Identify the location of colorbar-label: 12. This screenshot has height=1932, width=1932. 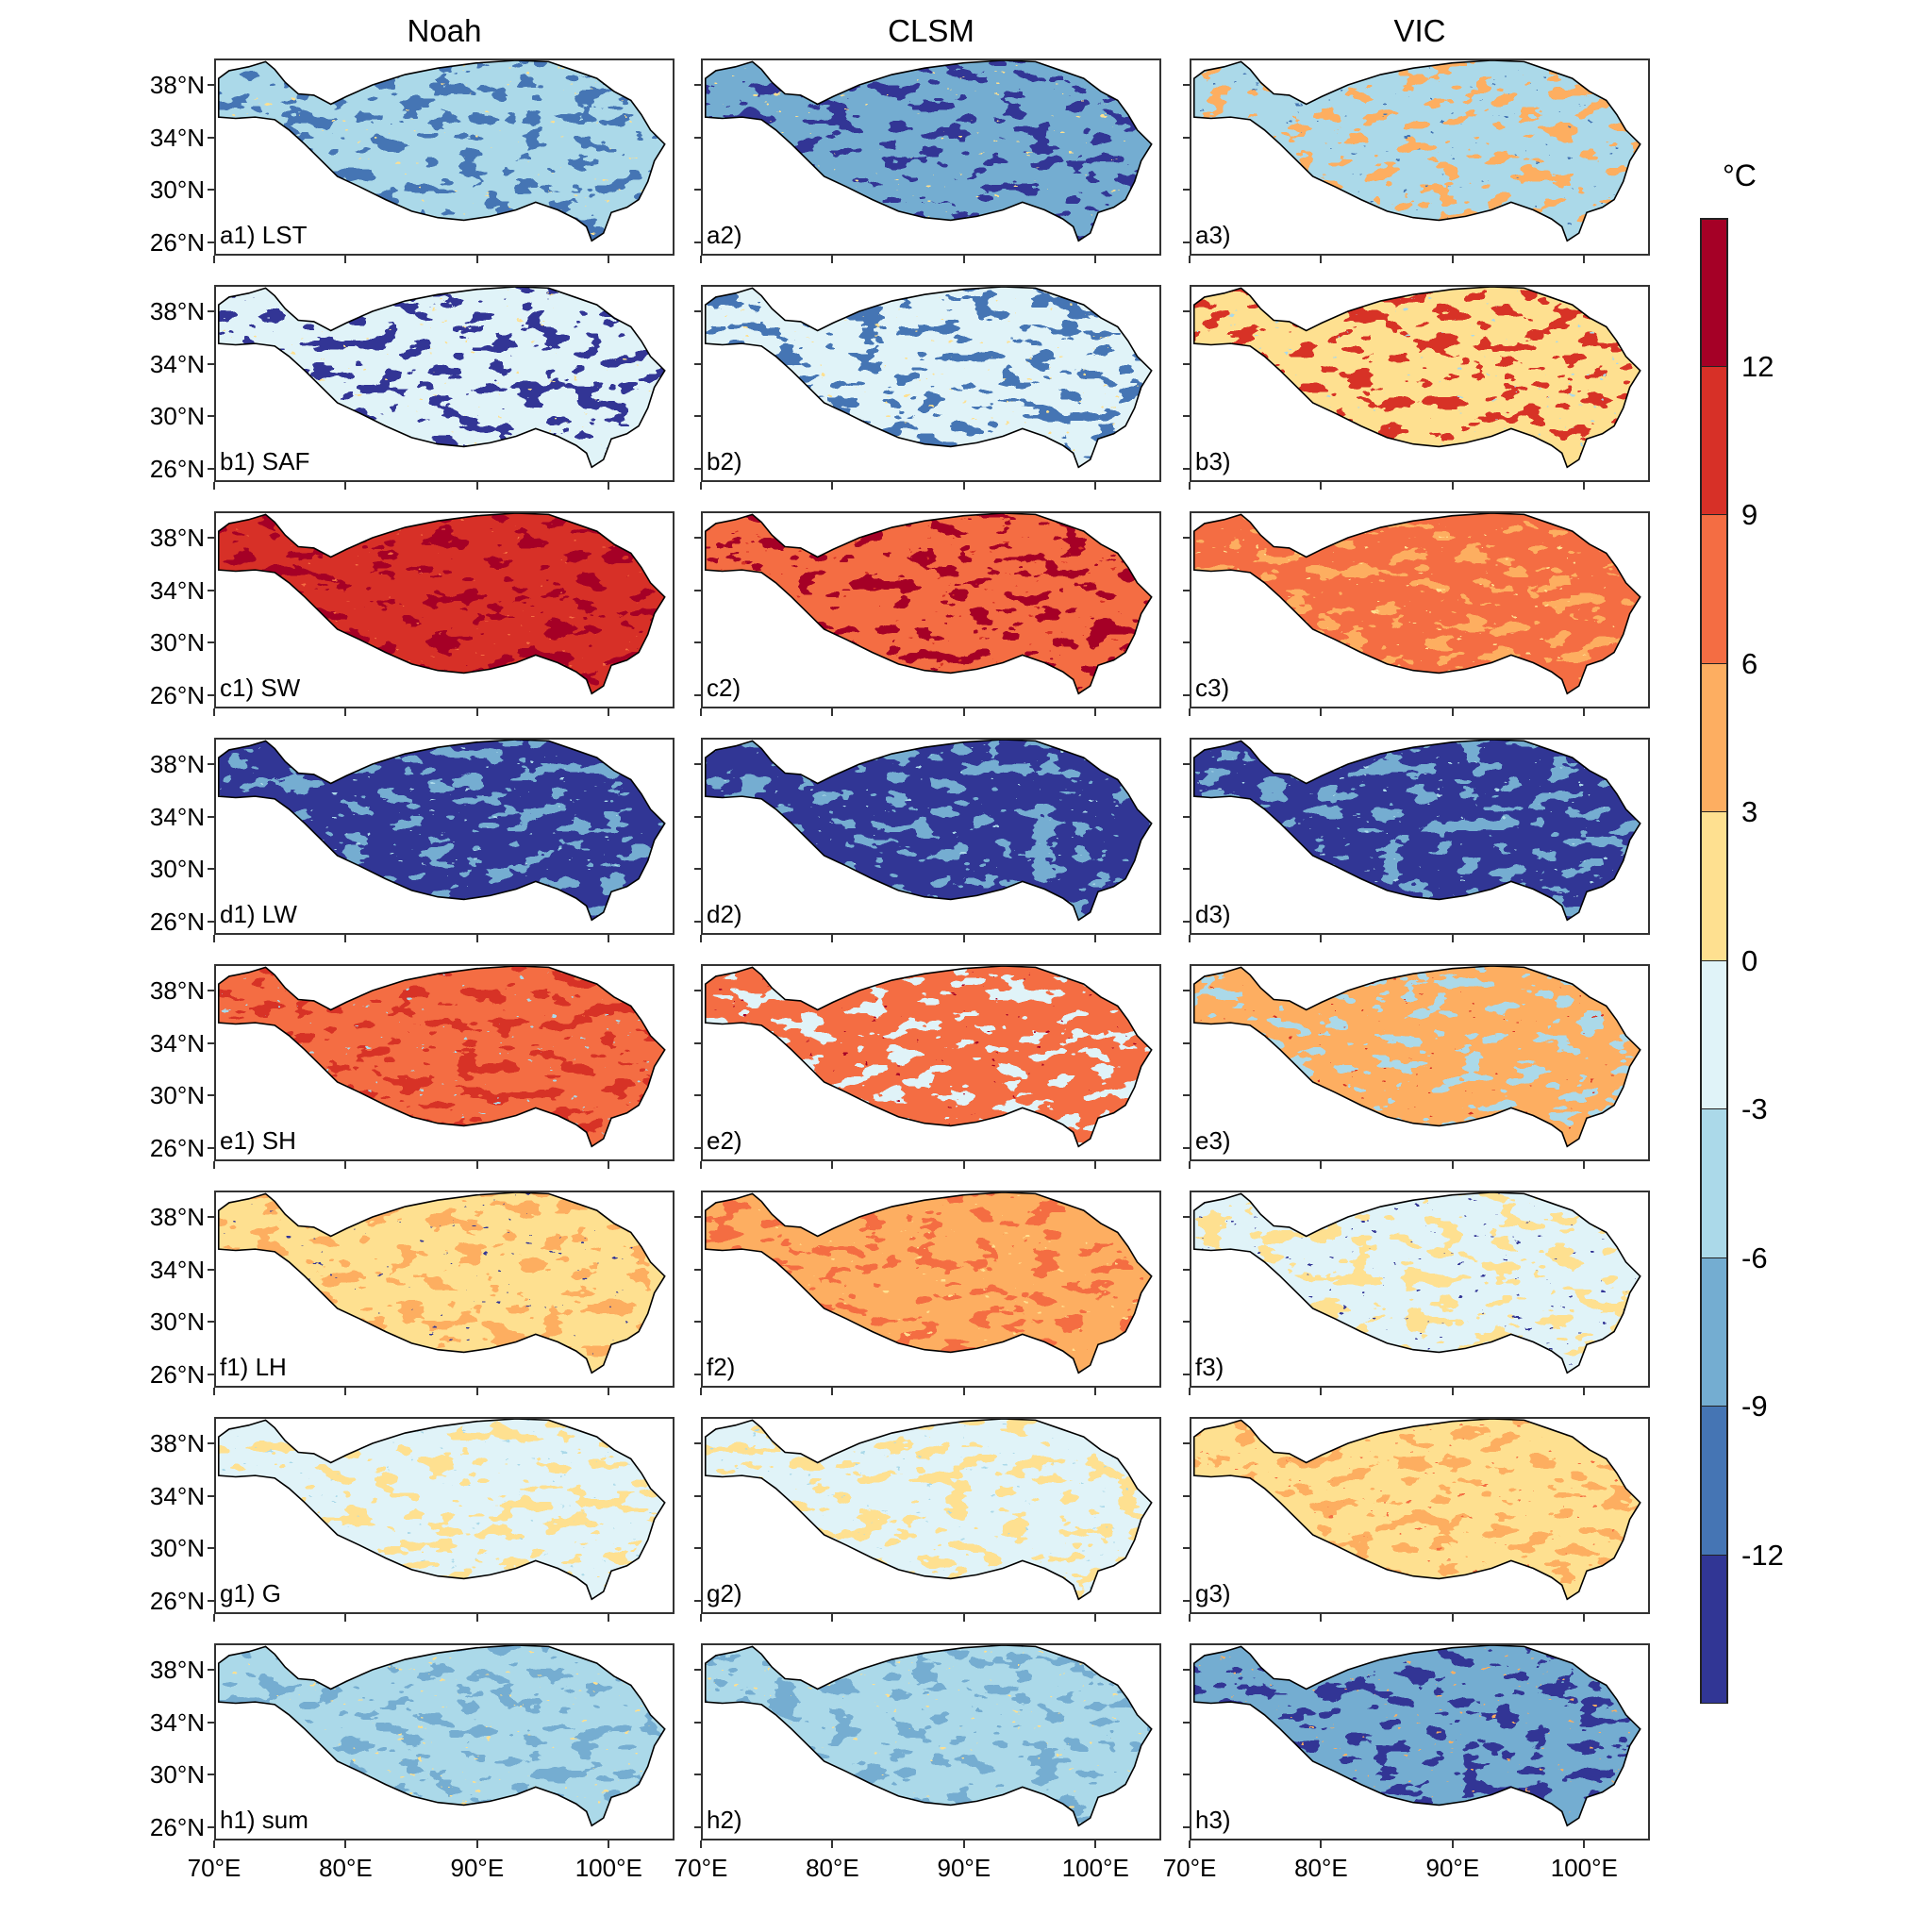
(1758, 366).